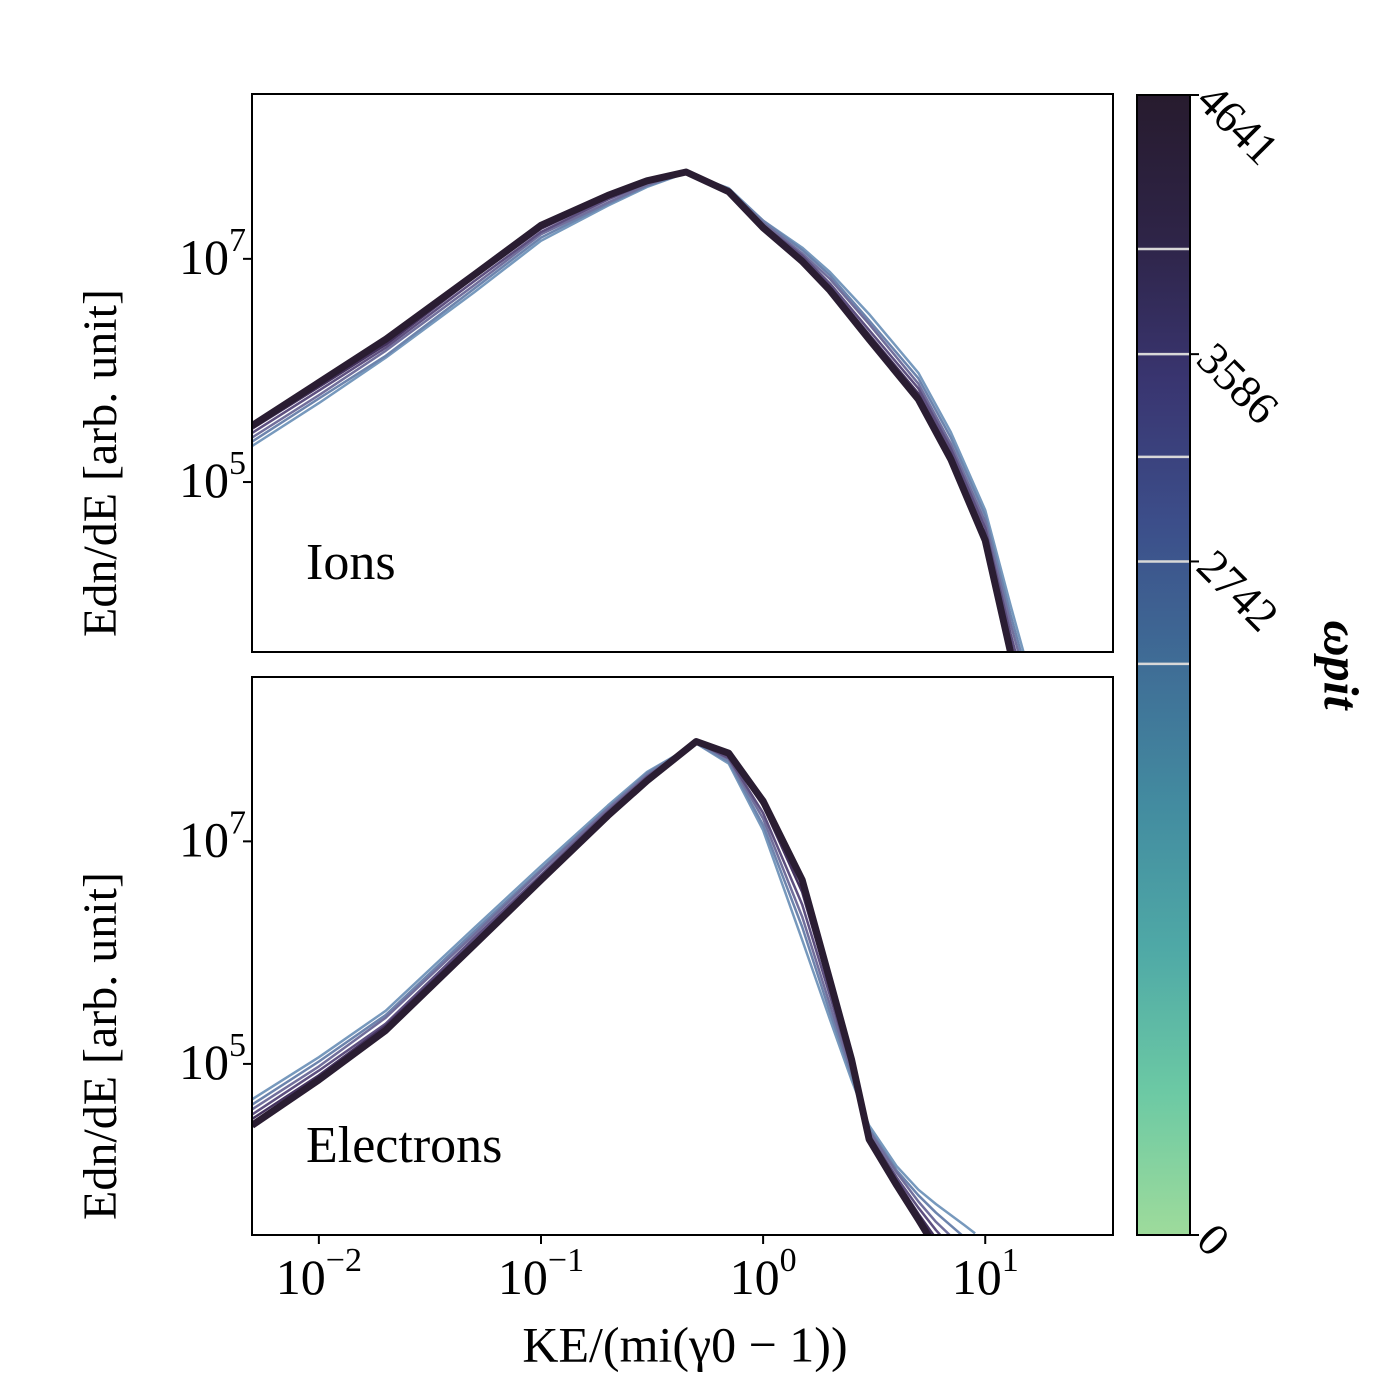  Describe the element at coordinates (1237, 383) in the screenshot. I see `colorbar-tick-label: 3586` at that location.